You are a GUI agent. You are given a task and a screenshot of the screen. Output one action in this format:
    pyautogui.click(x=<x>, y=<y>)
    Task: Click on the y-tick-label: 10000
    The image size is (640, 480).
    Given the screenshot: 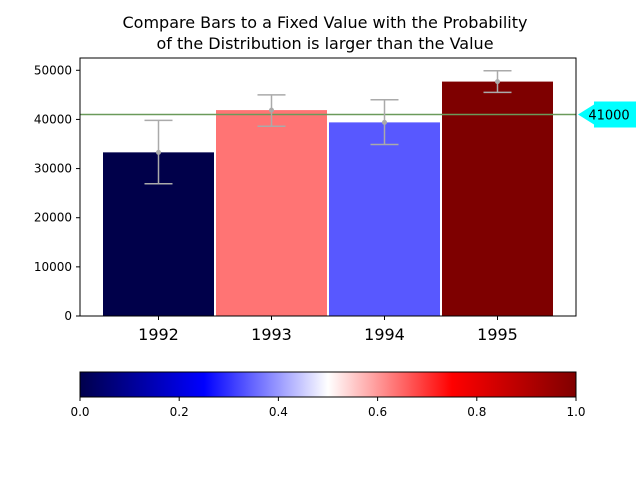 What is the action you would take?
    pyautogui.click(x=53, y=267)
    